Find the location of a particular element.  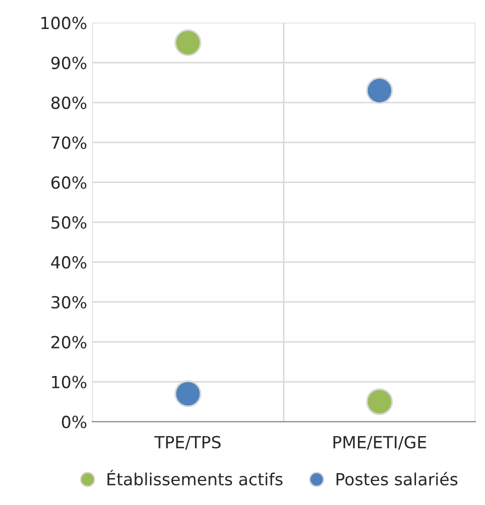

x-tick-label: TPE/TPS is located at coordinates (187, 443).